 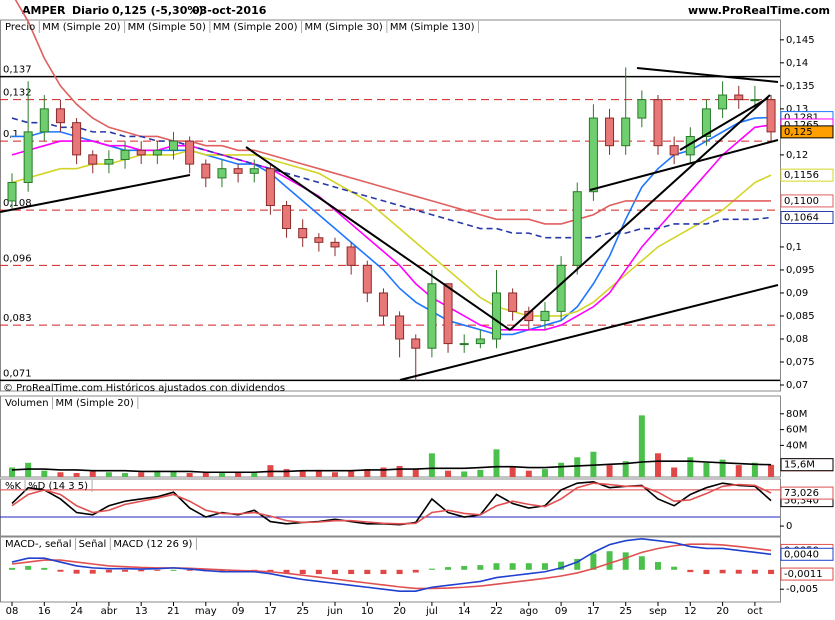 I want to click on y-tick-label: 0,08, so click(x=797, y=339).